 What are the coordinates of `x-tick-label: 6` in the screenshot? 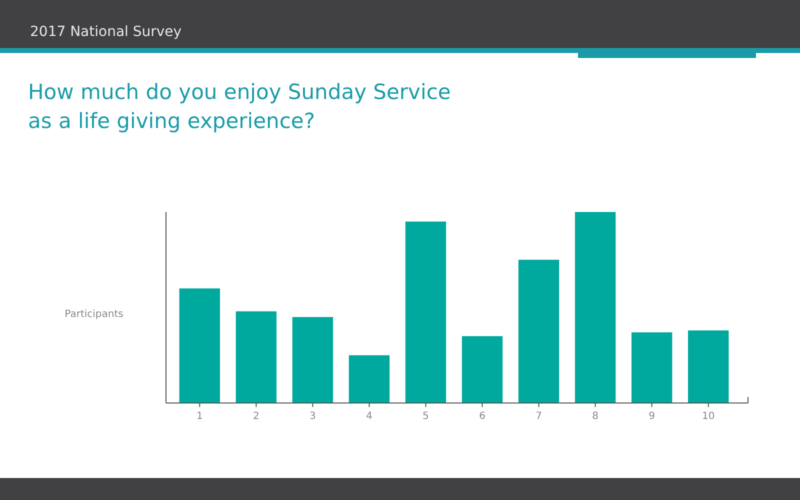 It's located at (482, 416).